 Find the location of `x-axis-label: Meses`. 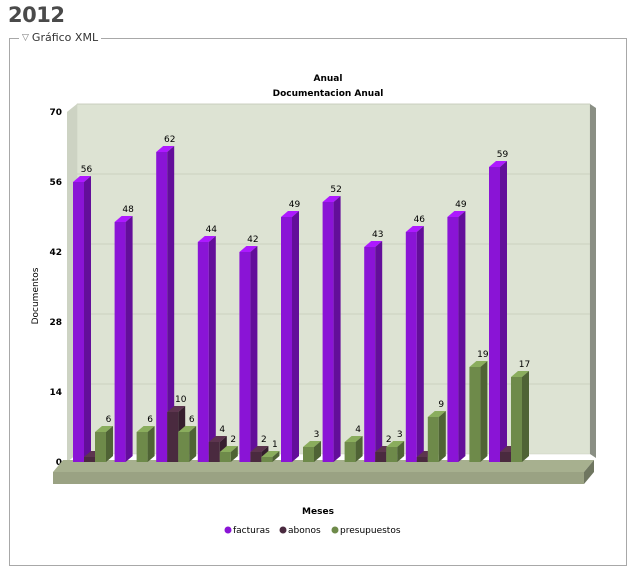

x-axis-label: Meses is located at coordinates (318, 512).